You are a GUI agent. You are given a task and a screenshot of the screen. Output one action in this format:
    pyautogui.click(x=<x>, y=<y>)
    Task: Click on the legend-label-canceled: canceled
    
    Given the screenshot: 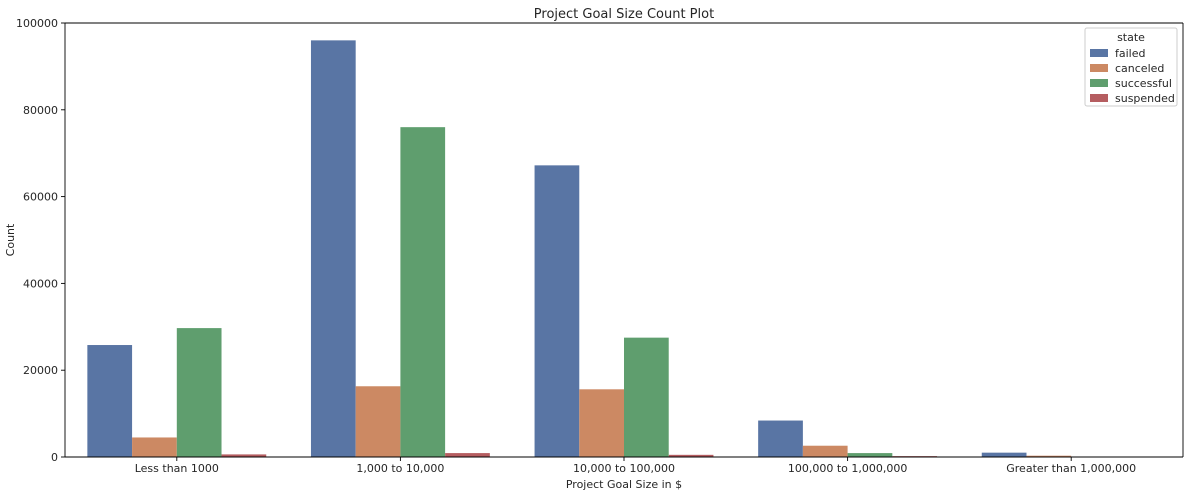 What is the action you would take?
    pyautogui.click(x=1139, y=68)
    